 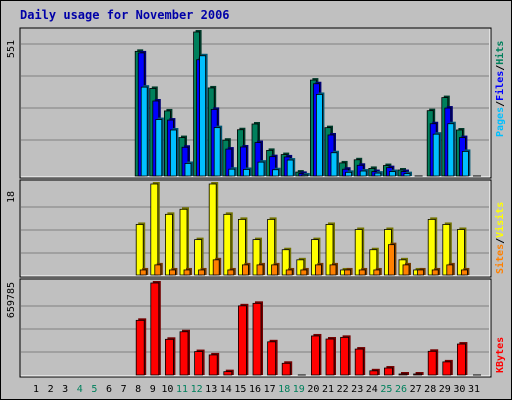 I want to click on top-y-max-label: 551, so click(x=11, y=49).